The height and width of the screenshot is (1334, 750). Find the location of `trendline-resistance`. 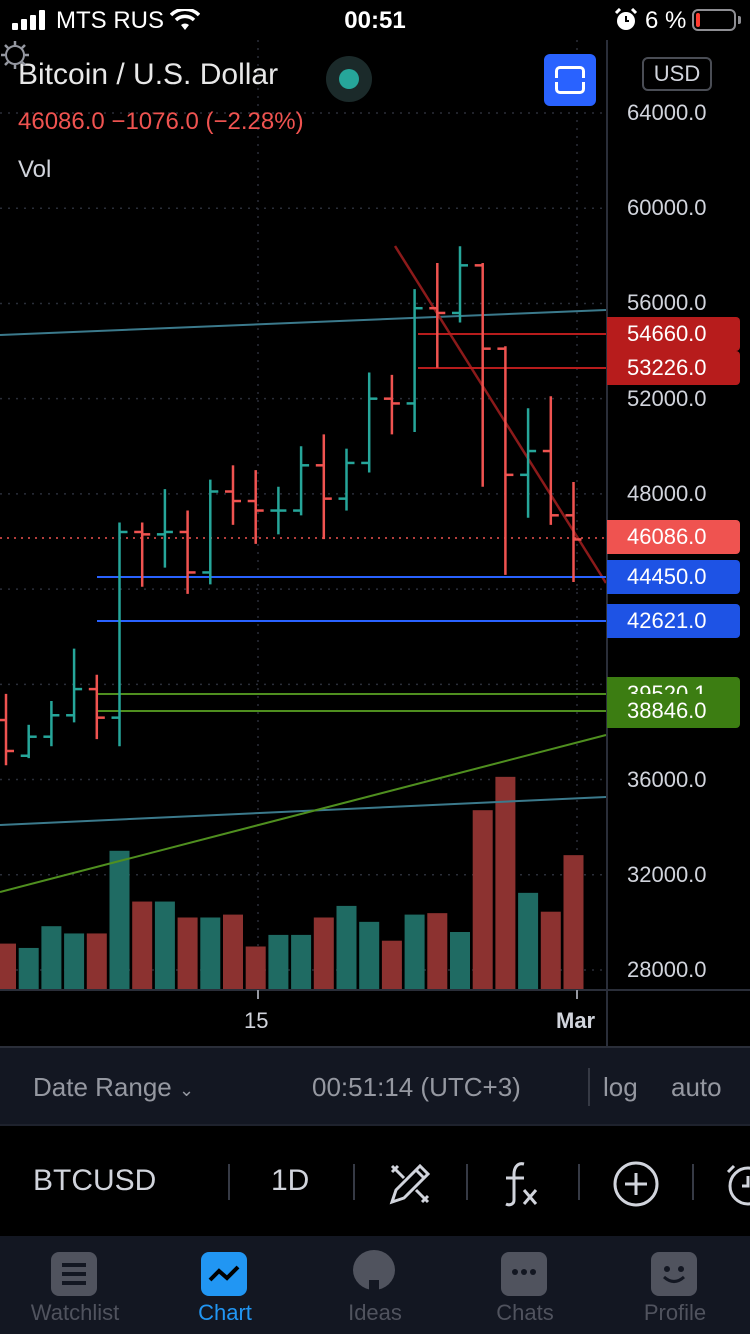

trendline-resistance is located at coordinates (500, 414).